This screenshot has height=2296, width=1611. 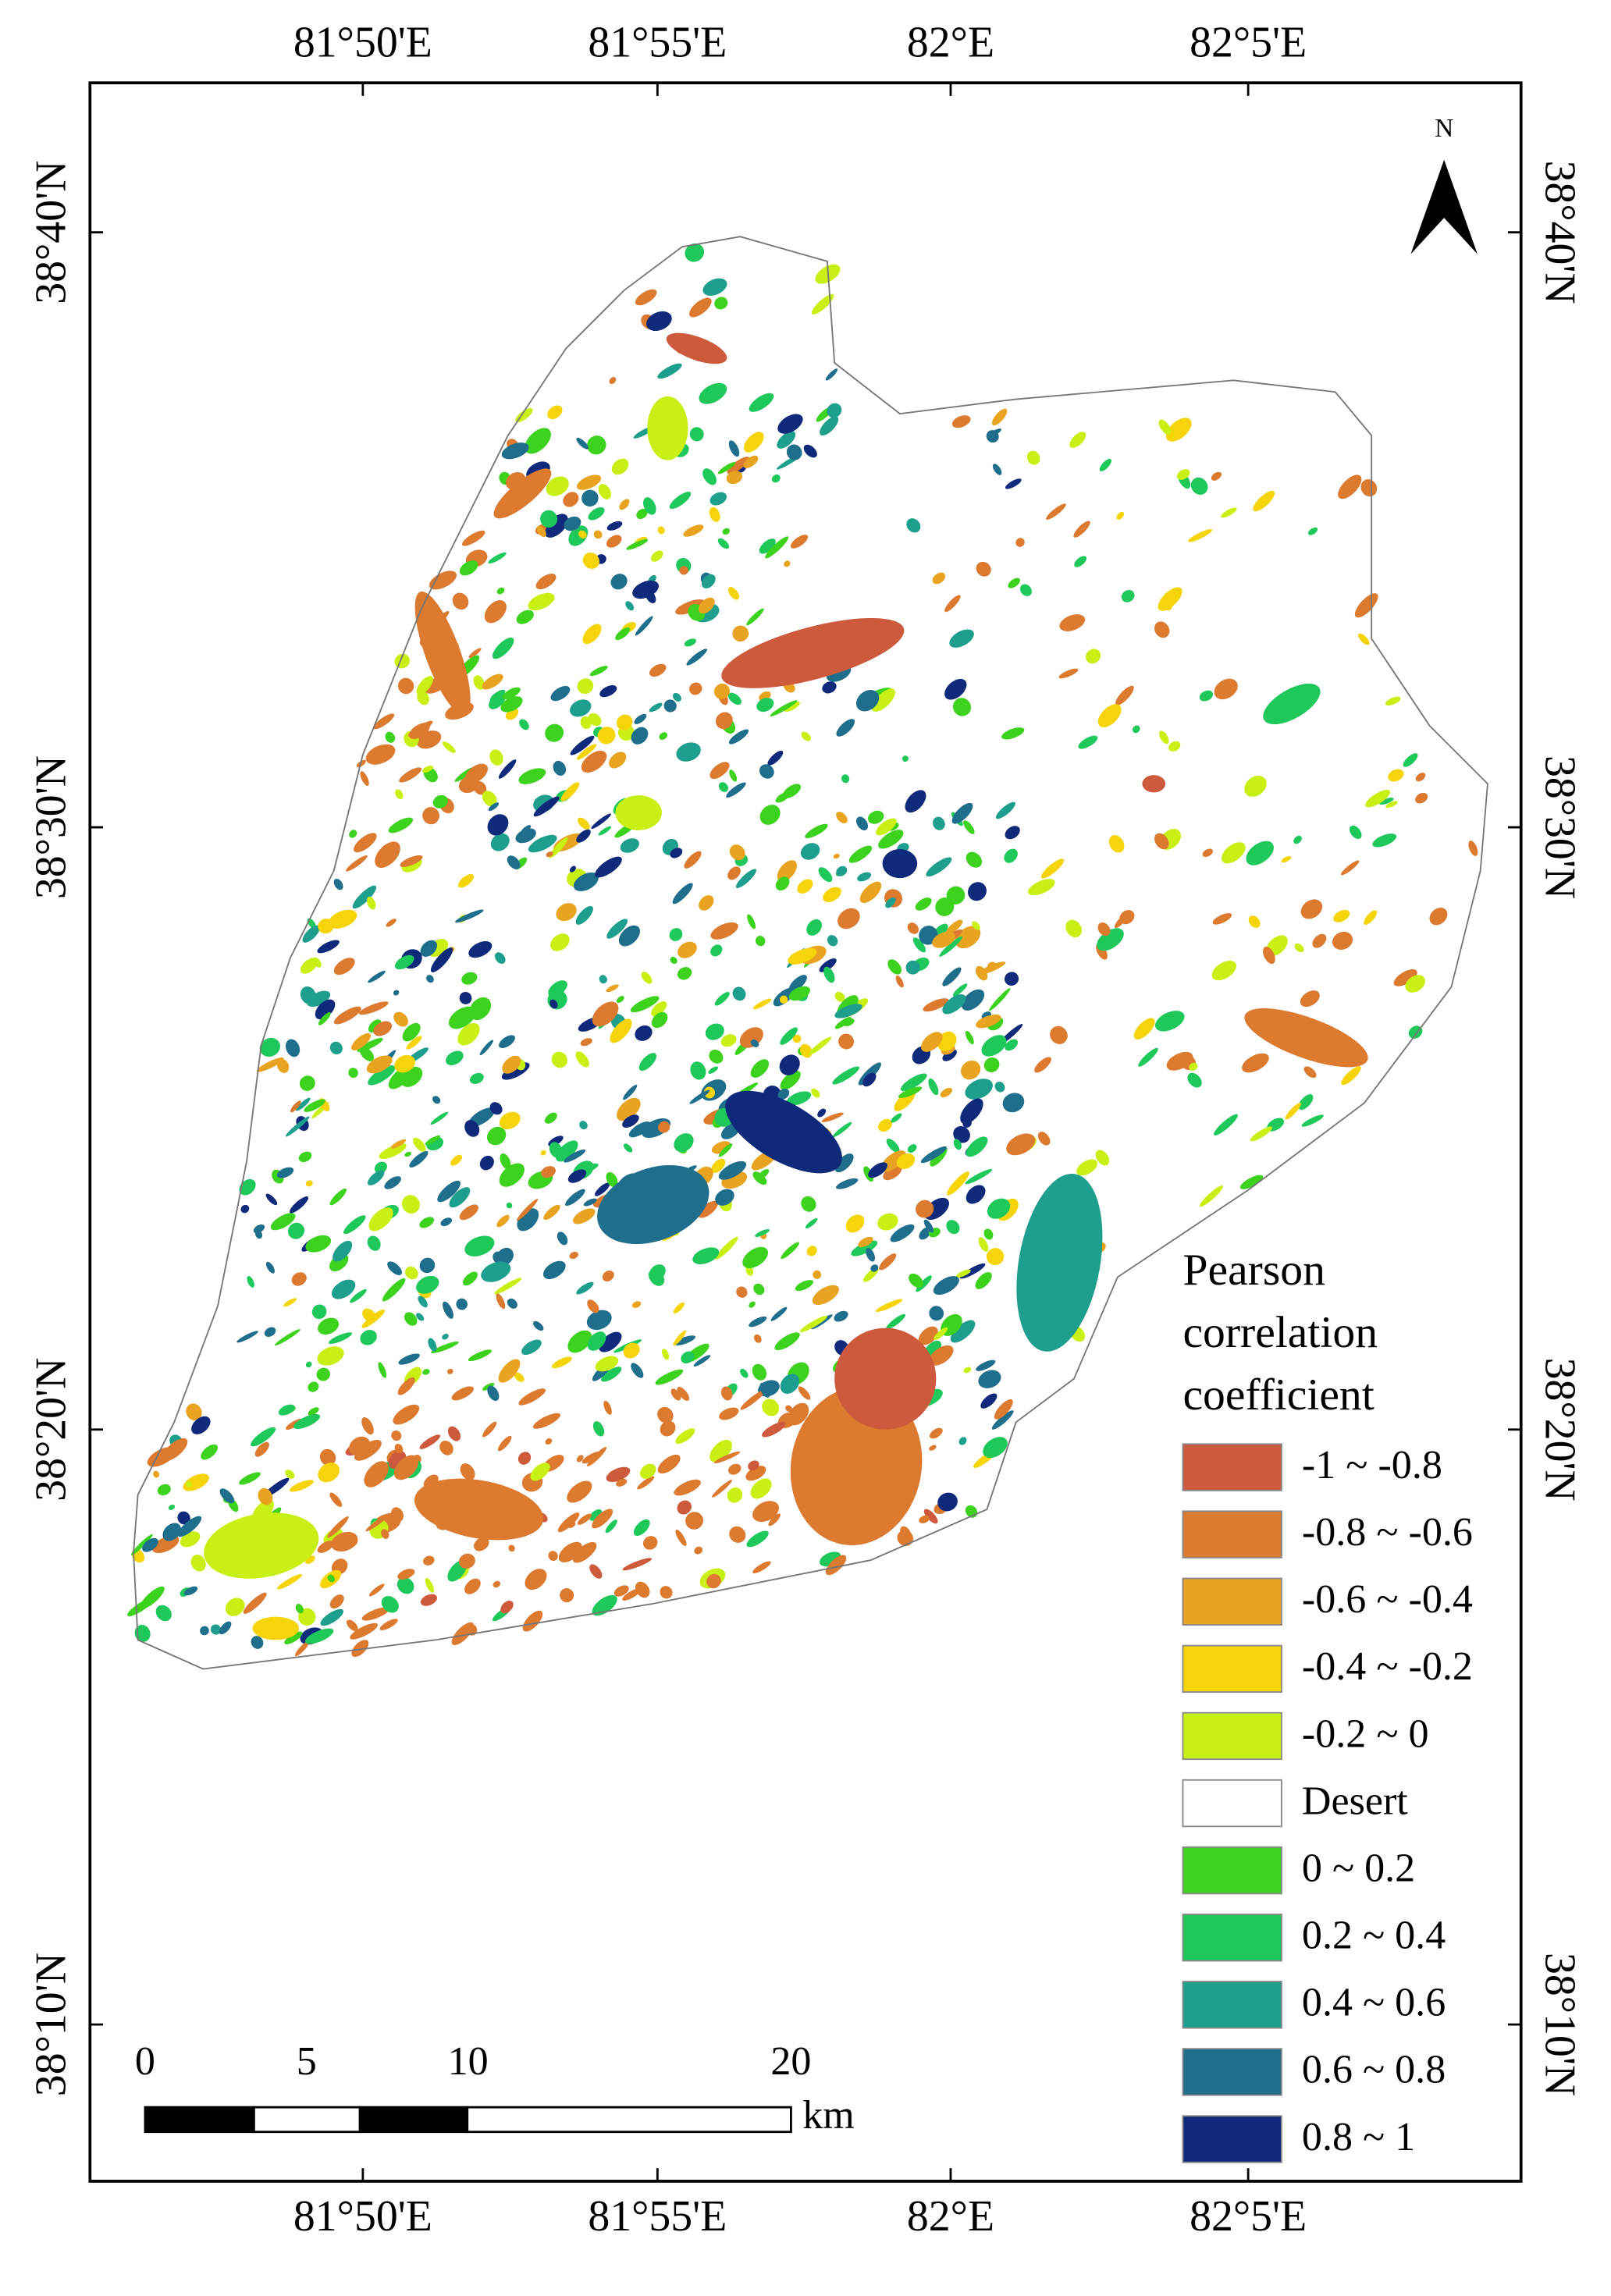 I want to click on top-coordinate-label: 82°E, so click(x=951, y=42).